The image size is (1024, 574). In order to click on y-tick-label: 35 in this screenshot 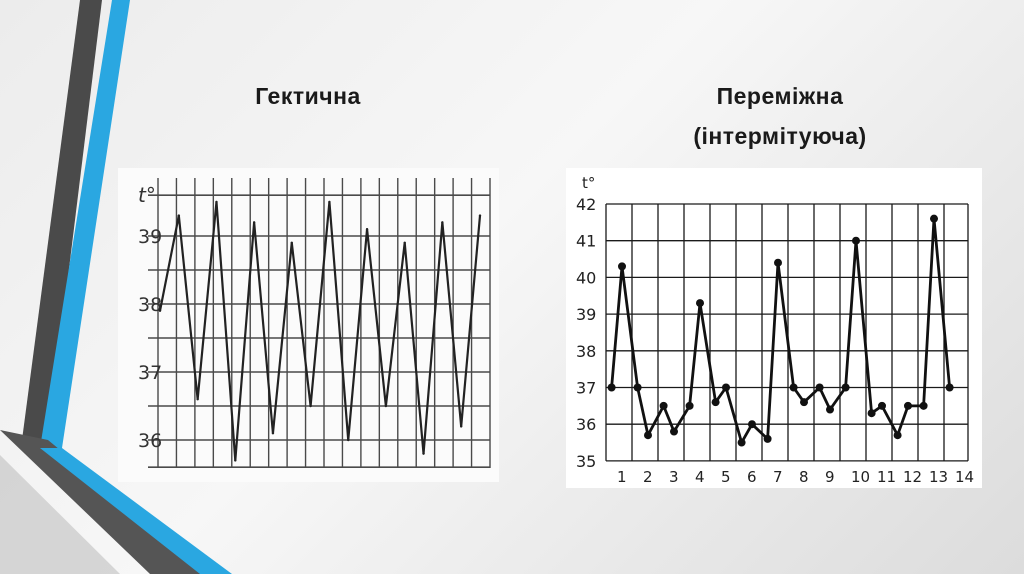, I will do `click(586, 461)`.